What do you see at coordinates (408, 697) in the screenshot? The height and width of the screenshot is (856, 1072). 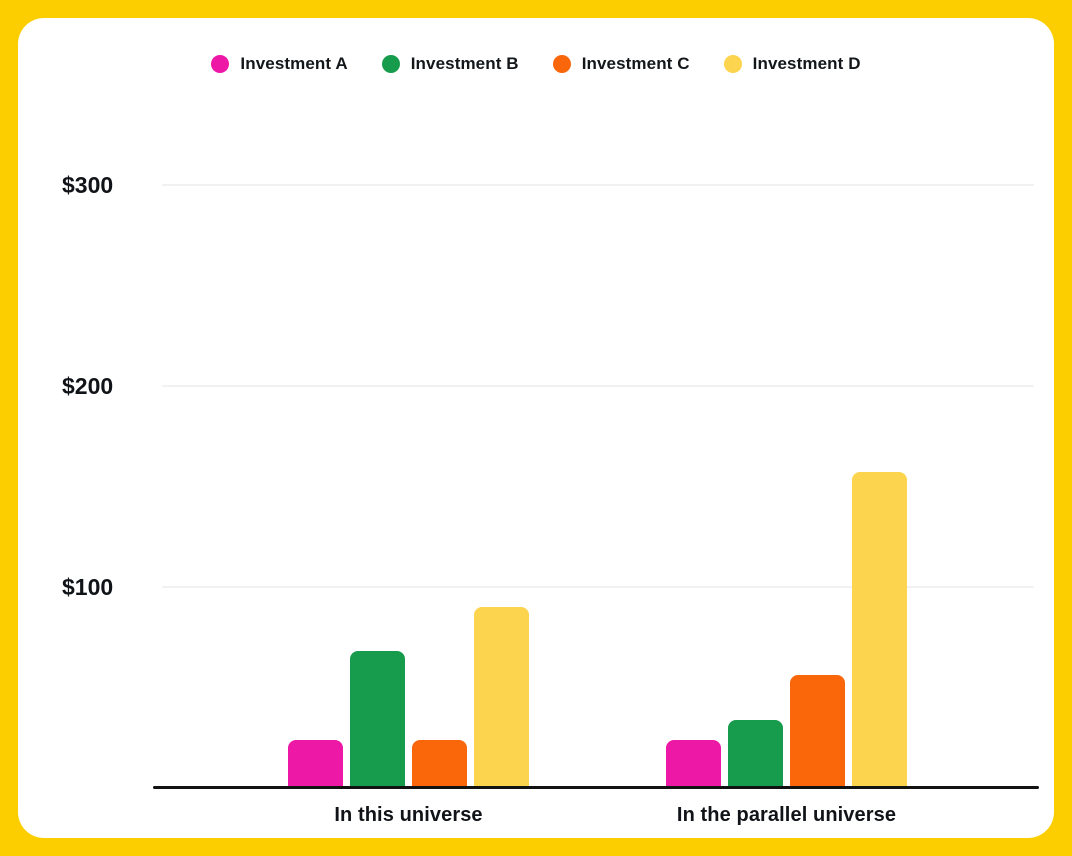 I see `bar-group-in-this-universe` at bounding box center [408, 697].